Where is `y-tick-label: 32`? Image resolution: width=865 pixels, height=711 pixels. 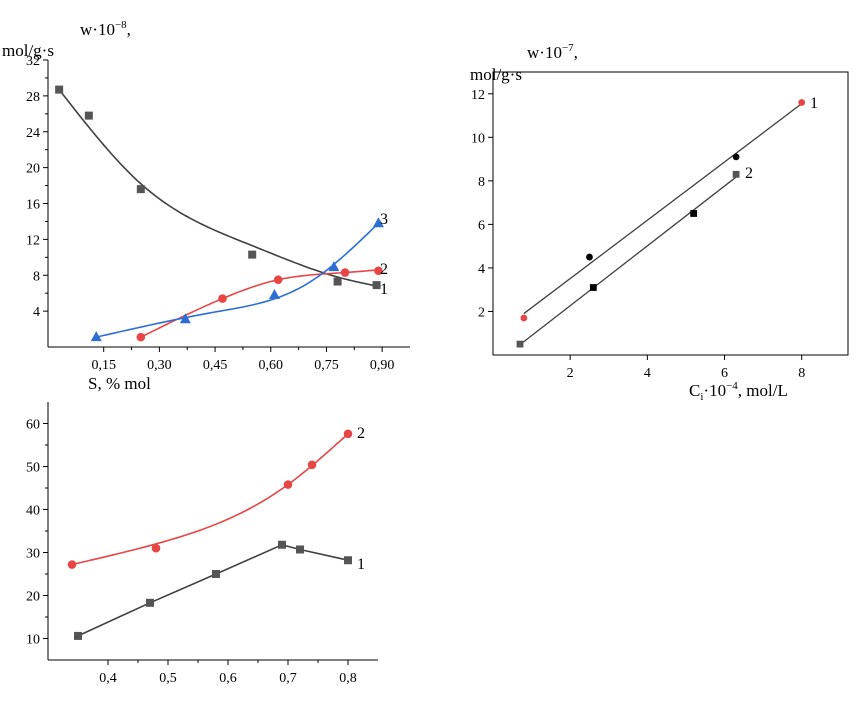 y-tick-label: 32 is located at coordinates (33, 61).